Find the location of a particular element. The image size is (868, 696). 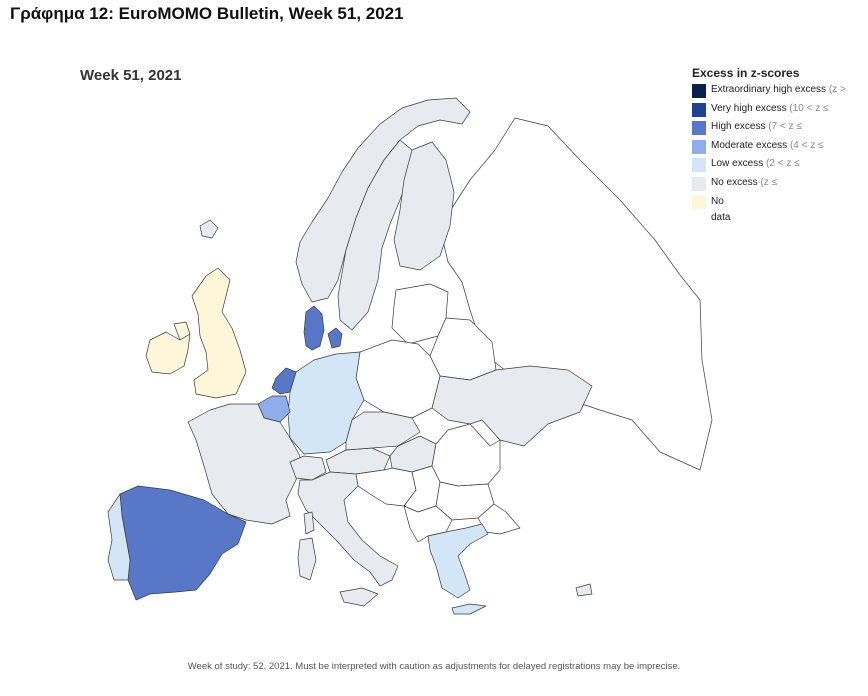

legend-item-very-high: Very high excess (10 < z ≤ is located at coordinates (780, 112).